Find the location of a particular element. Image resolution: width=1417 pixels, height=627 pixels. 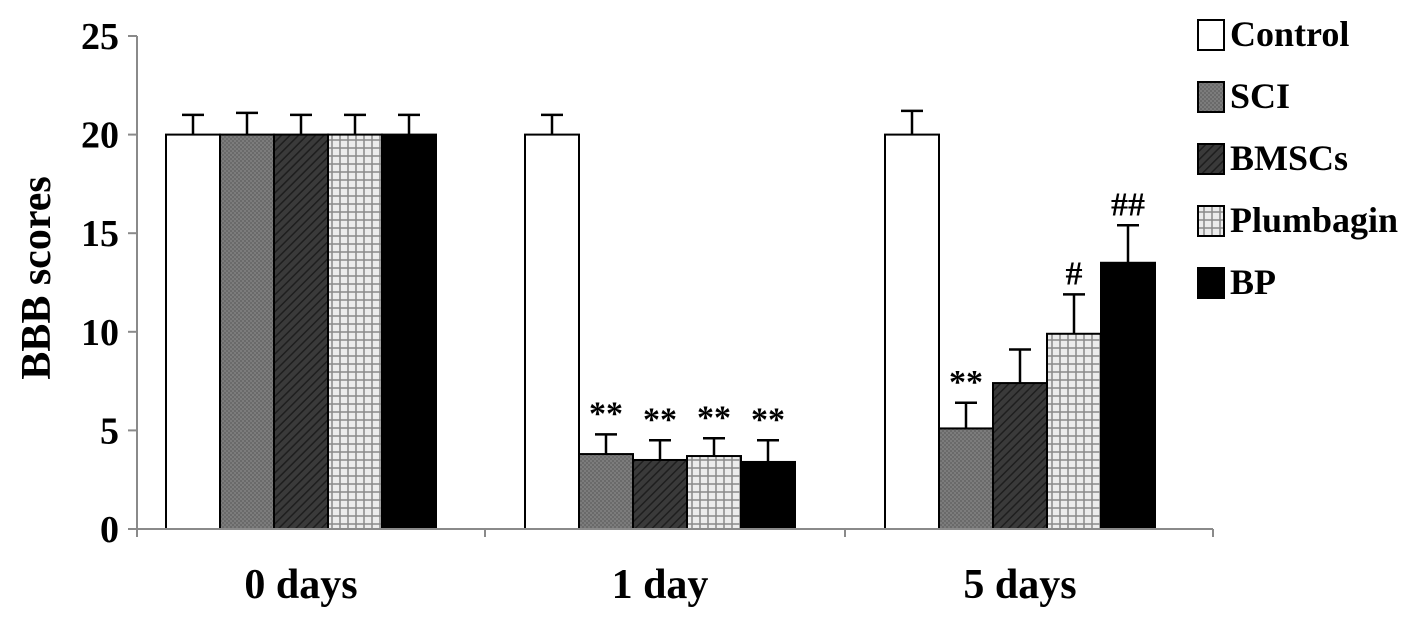

y-tick-label: 20 is located at coordinates (100, 136).